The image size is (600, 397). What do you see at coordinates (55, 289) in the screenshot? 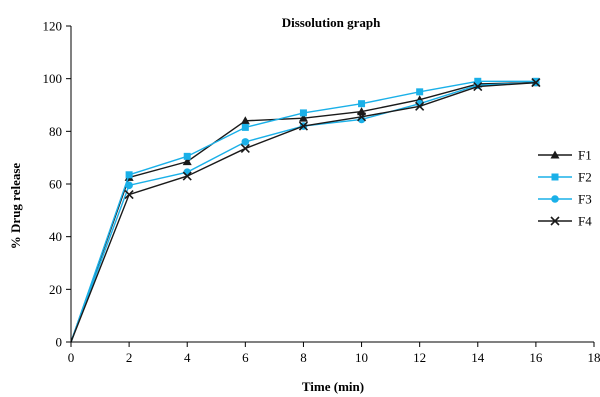
I see `y-tick-label: 20` at bounding box center [55, 289].